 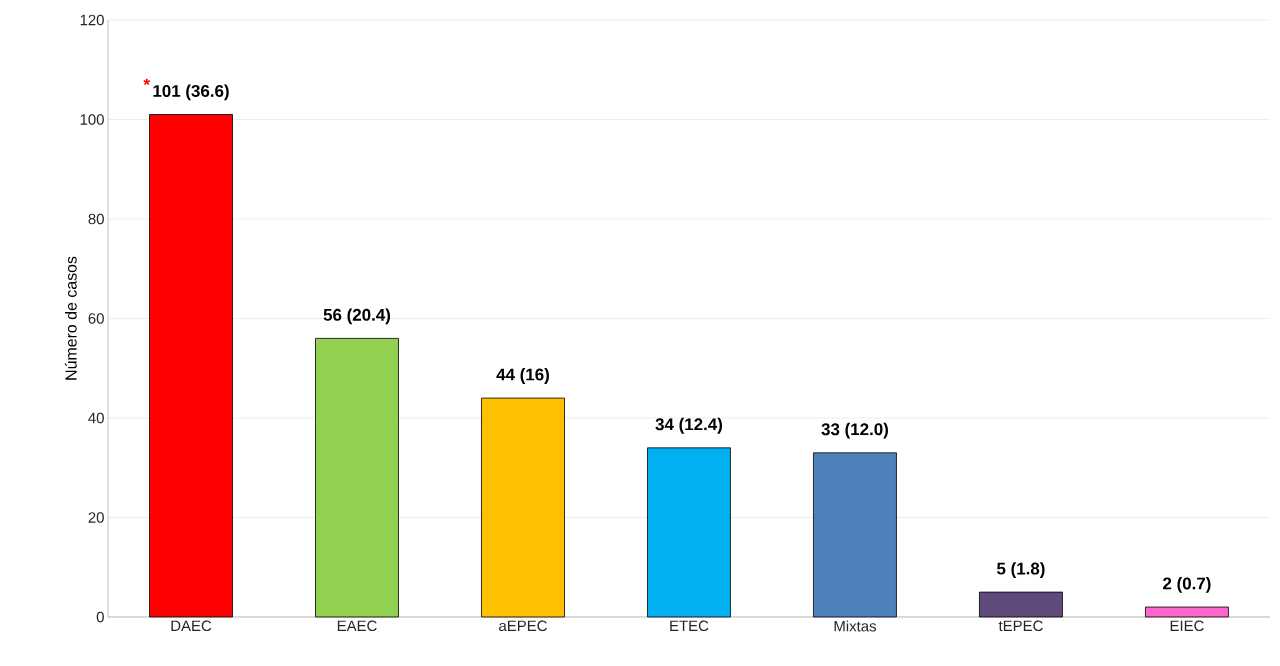 I want to click on x-tick-label: DAEC, so click(x=191, y=626).